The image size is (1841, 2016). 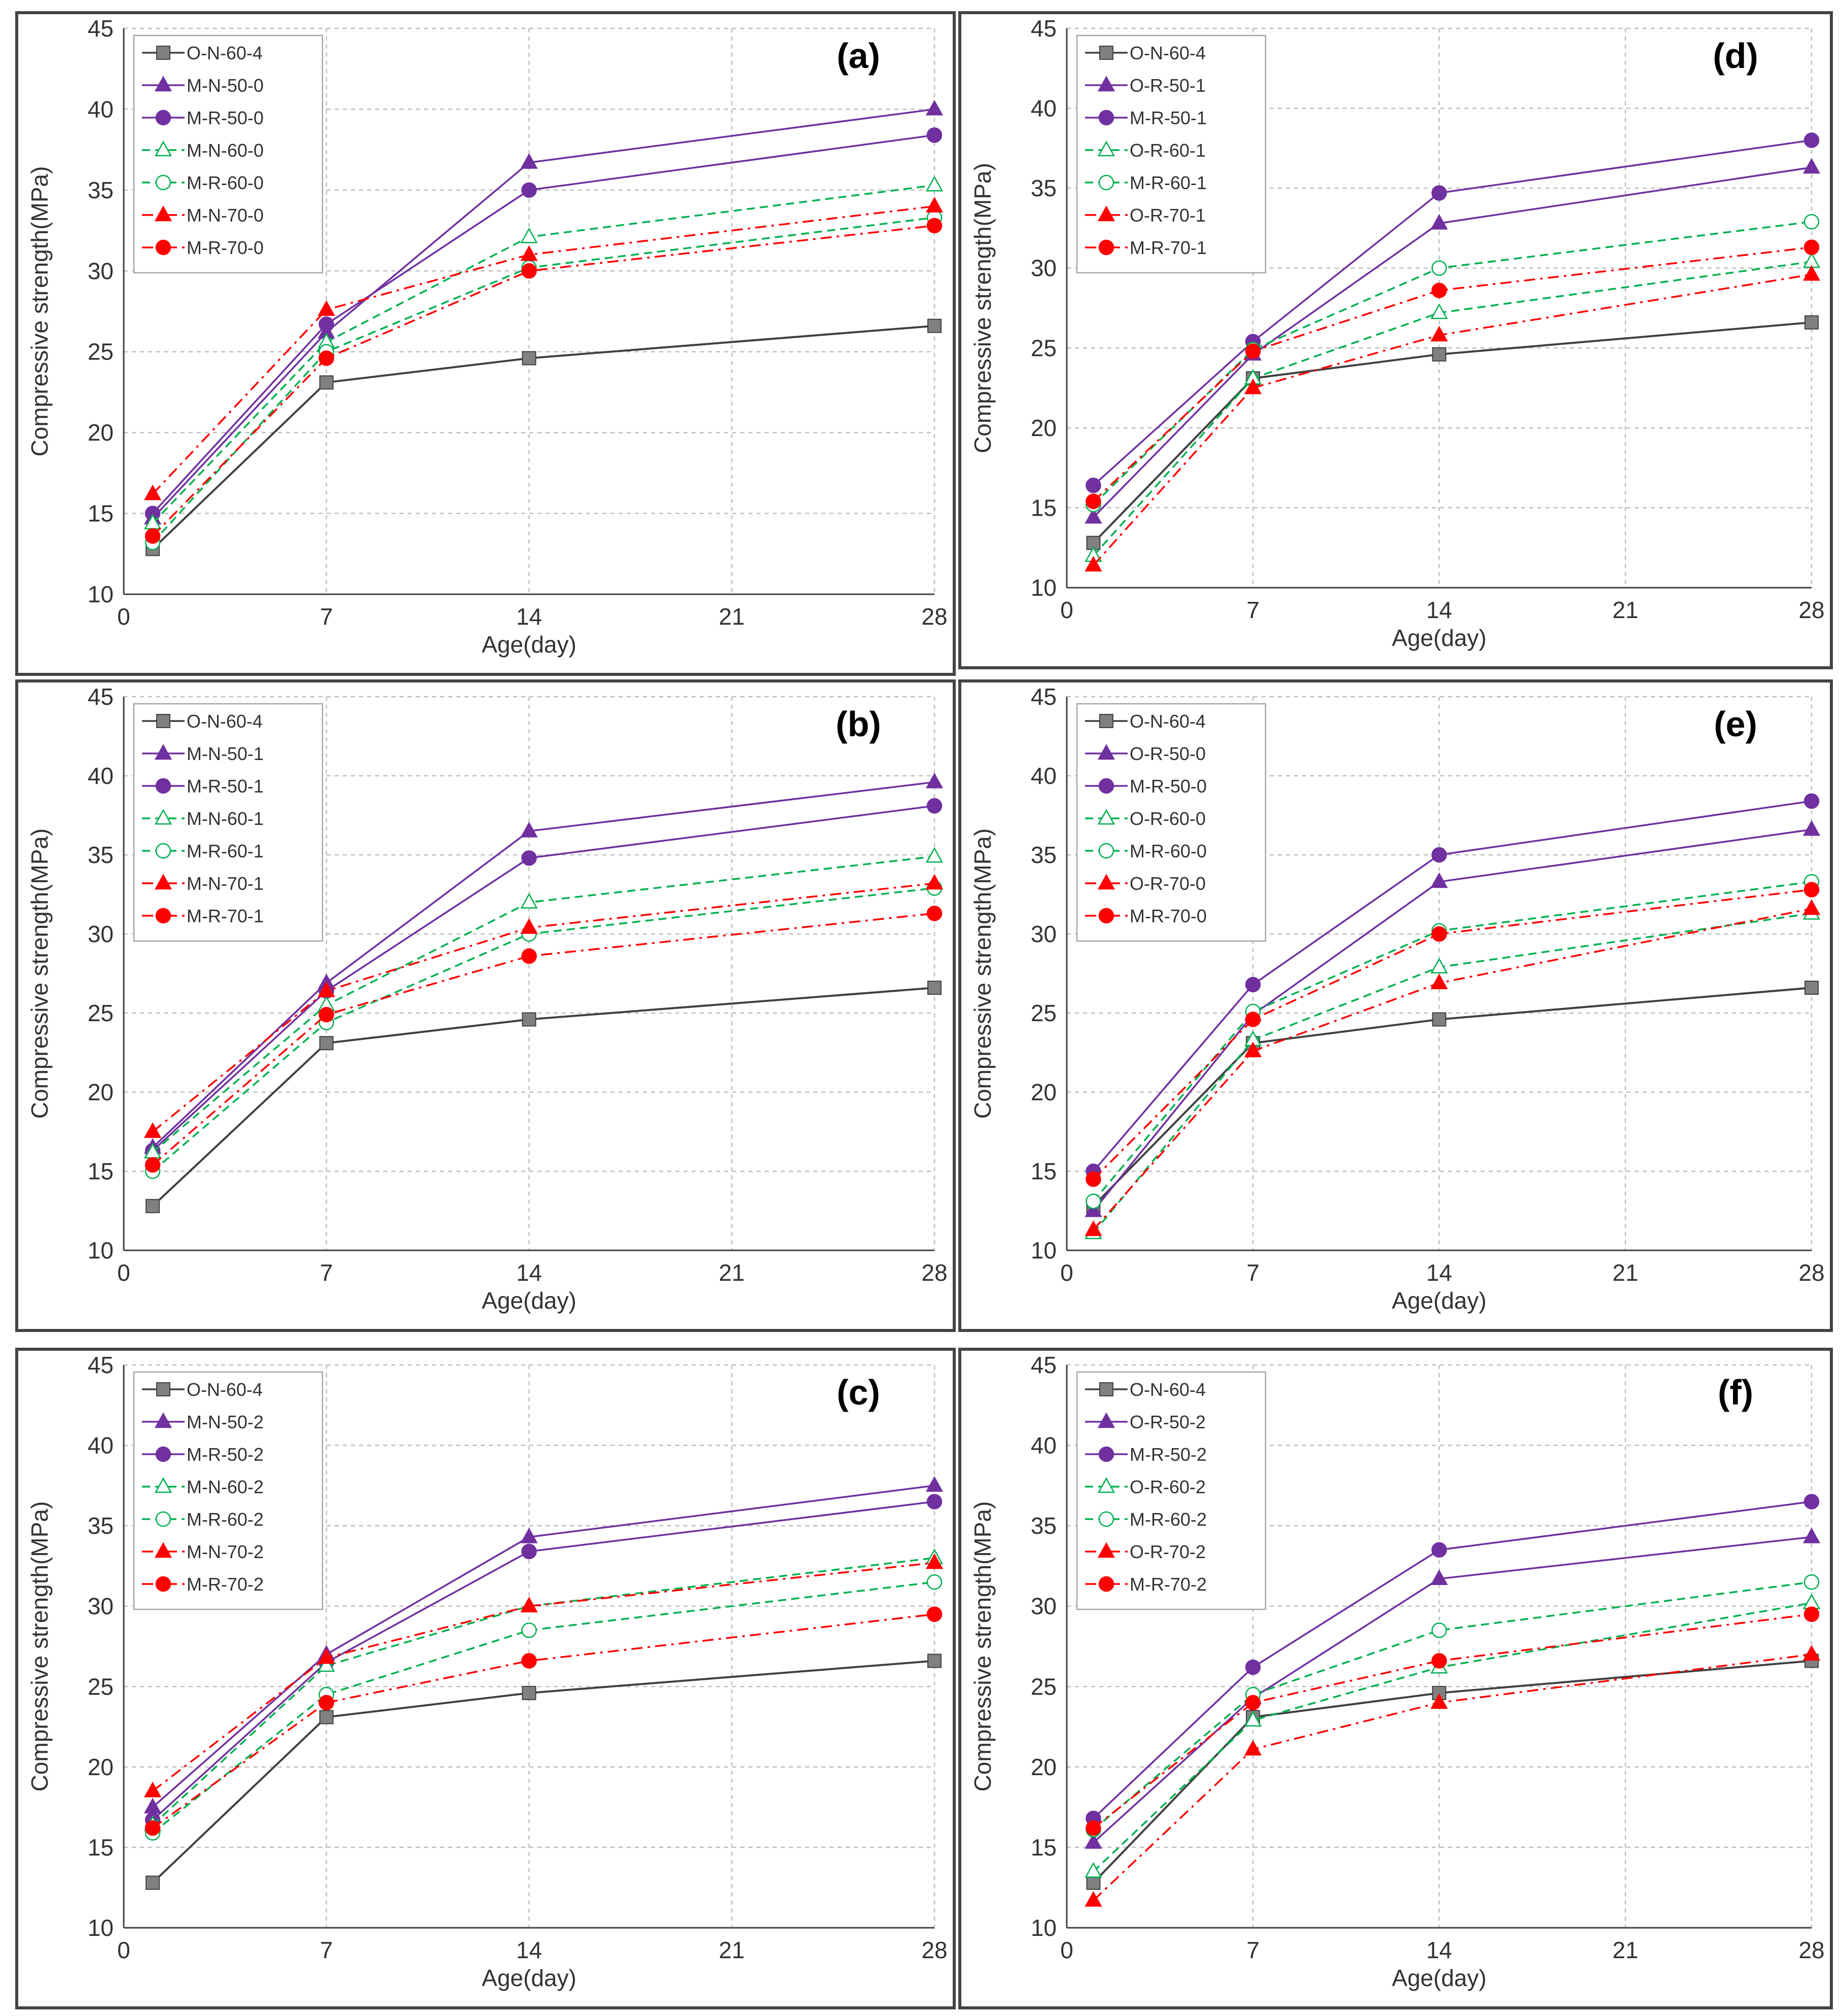 What do you see at coordinates (1044, 28) in the screenshot?
I see `y-tick-label: 45` at bounding box center [1044, 28].